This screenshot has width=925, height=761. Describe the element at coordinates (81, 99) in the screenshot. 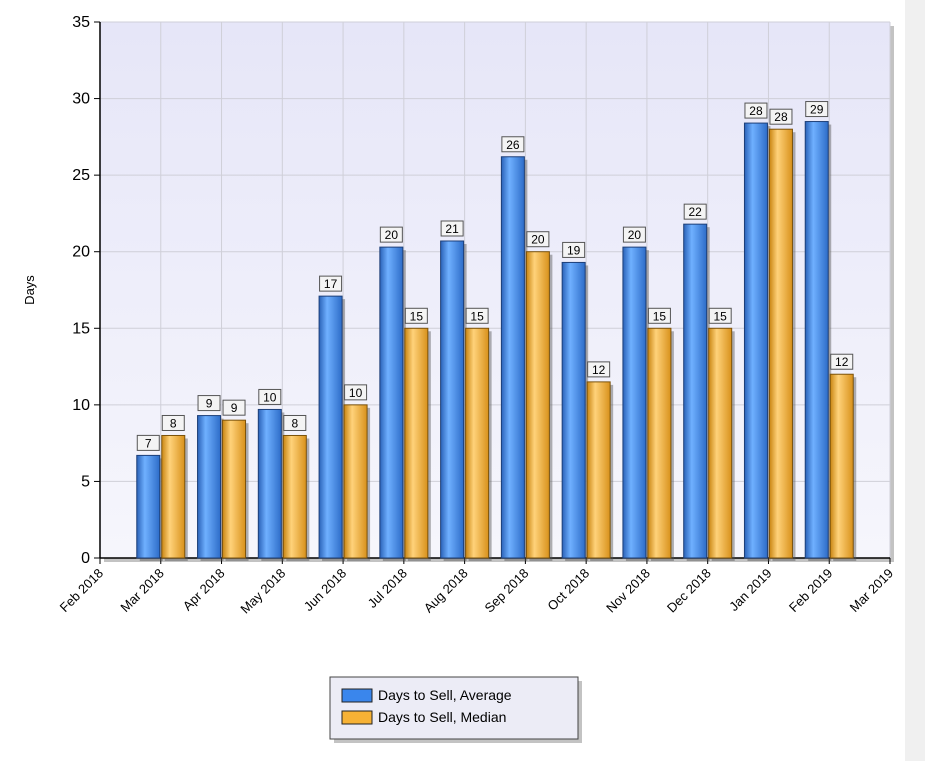

I see `y-tick-label: 30` at that location.